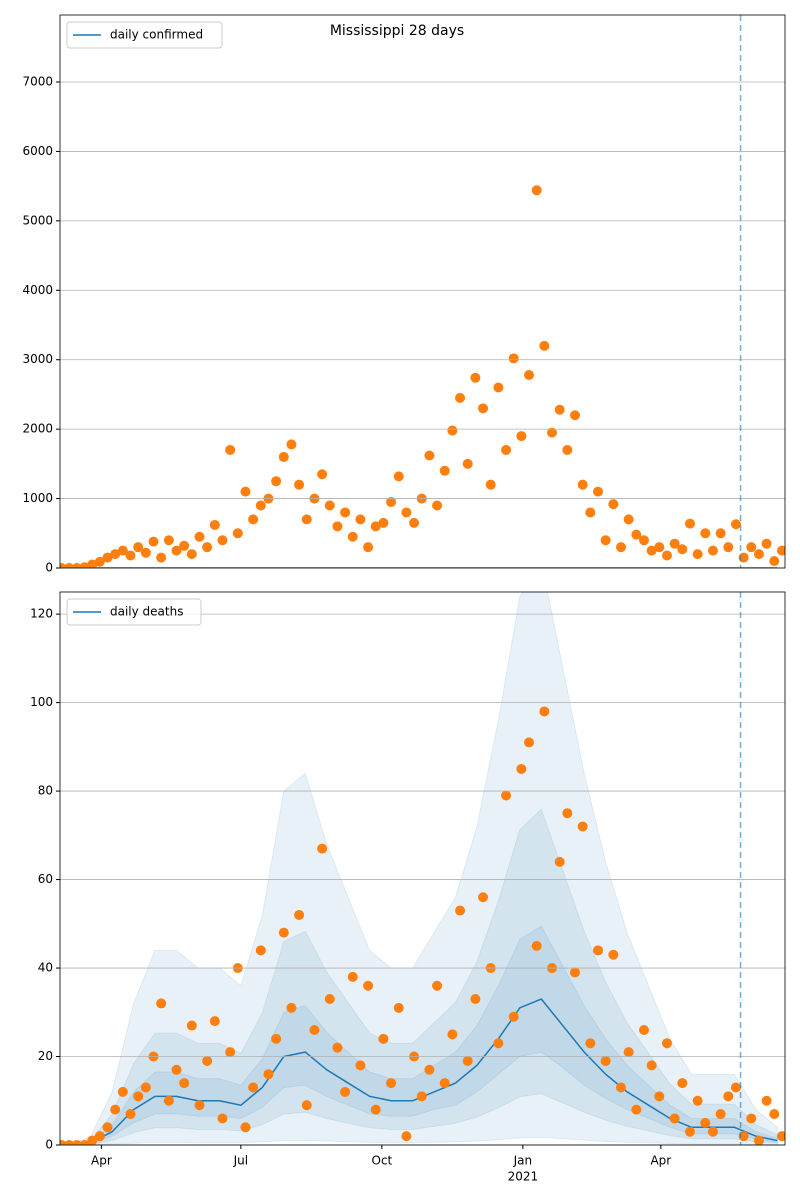 This screenshot has height=1200, width=800. Describe the element at coordinates (37, 220) in the screenshot. I see `y-tick-label: 5000` at that location.